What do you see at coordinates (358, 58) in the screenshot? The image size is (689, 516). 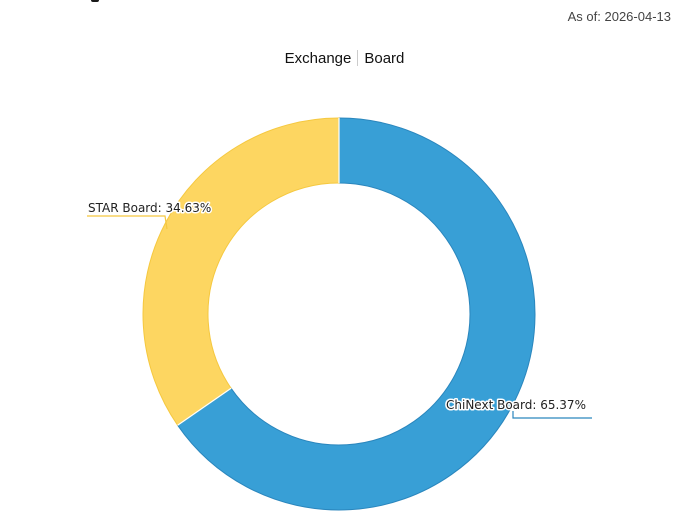 I see `tab-separator` at bounding box center [358, 58].